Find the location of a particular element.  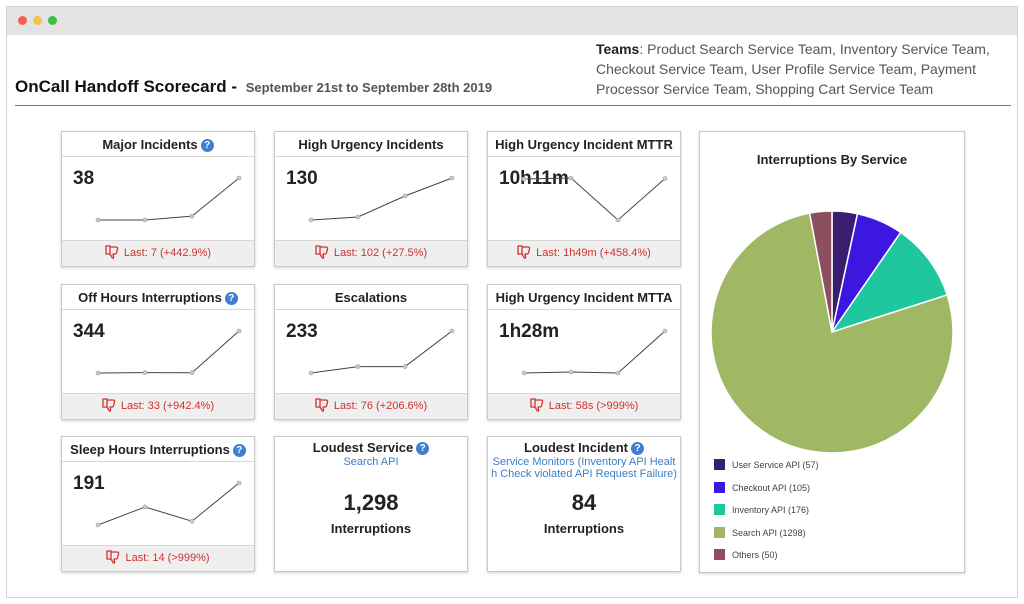

comparison-footer: Last: 7 (+442.9%) is located at coordinates (158, 253).